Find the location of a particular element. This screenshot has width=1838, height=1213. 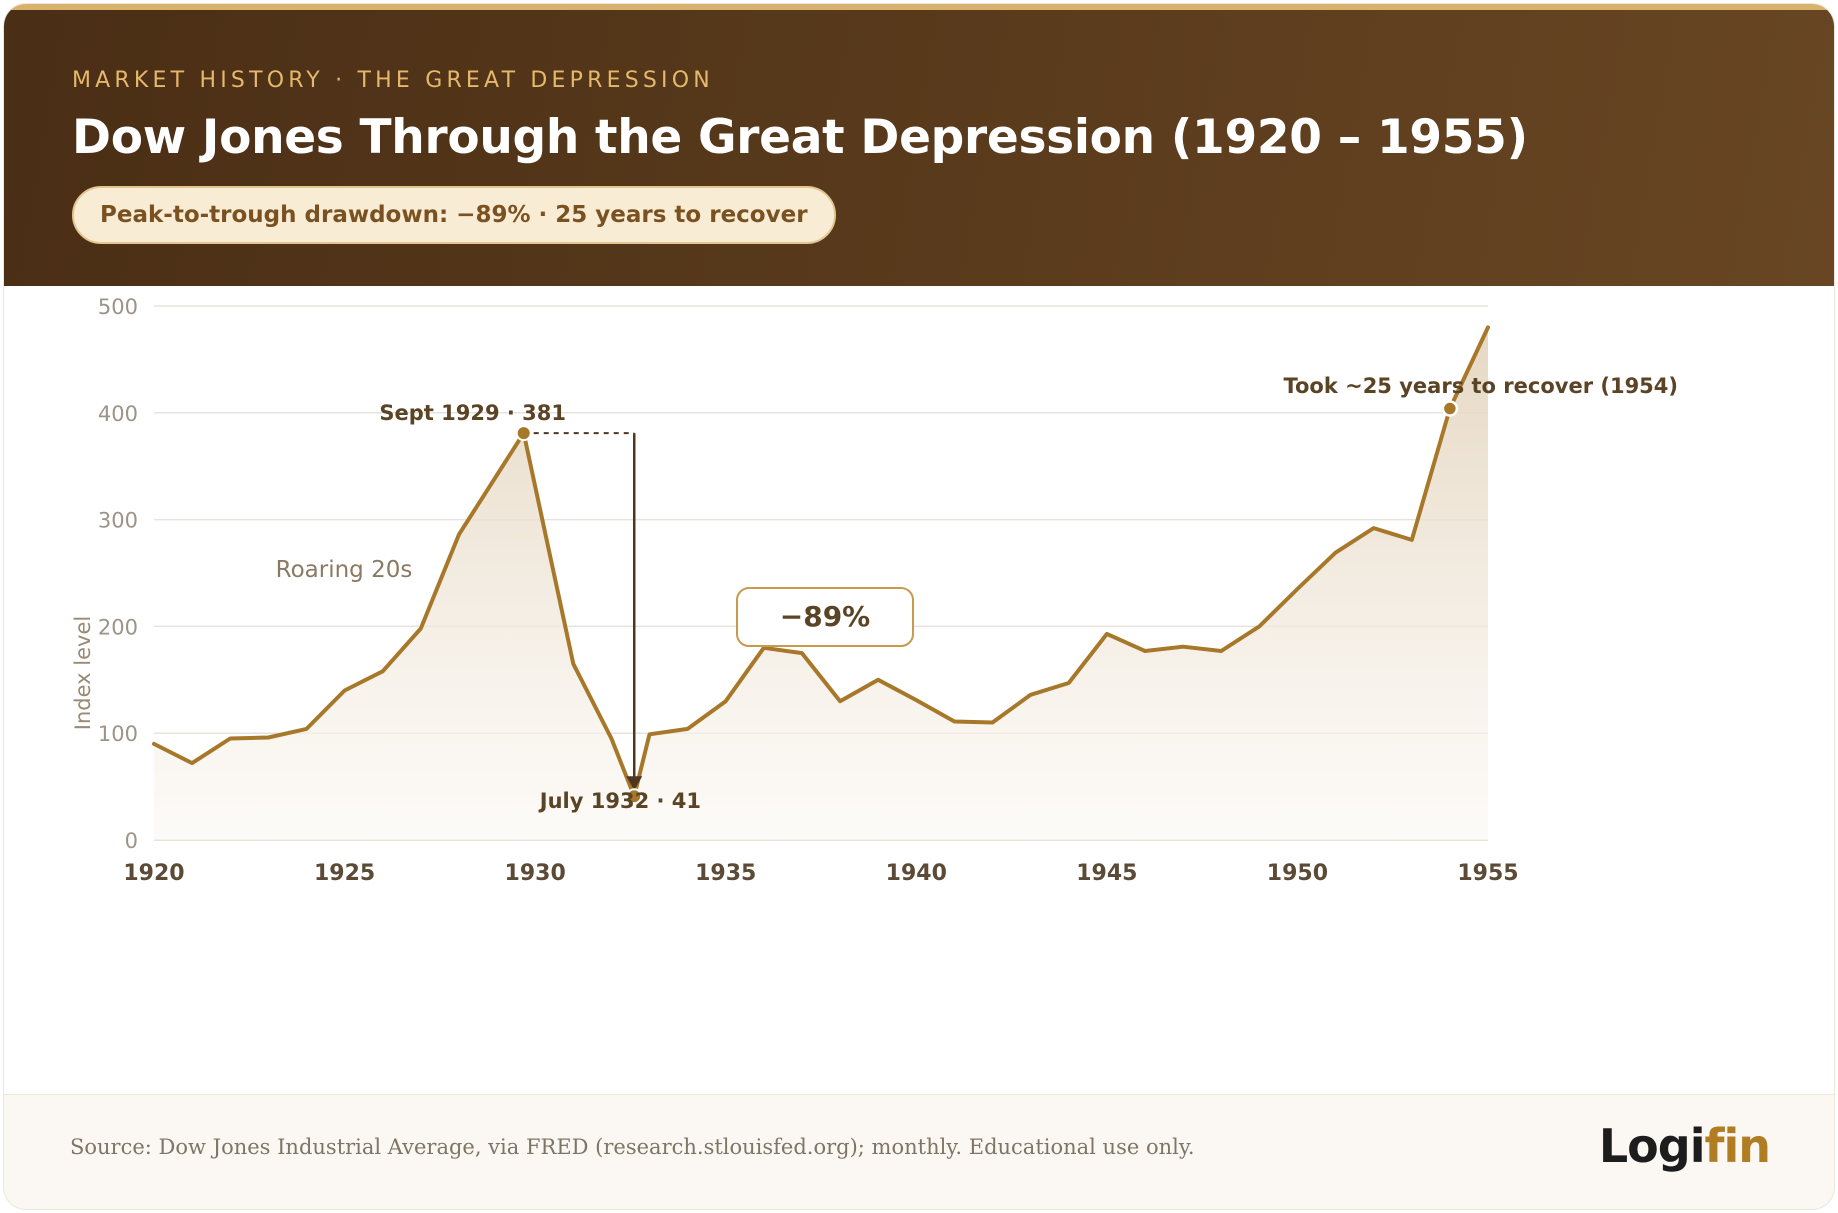

trough-label: July 1932 · 41 is located at coordinates (619, 801).